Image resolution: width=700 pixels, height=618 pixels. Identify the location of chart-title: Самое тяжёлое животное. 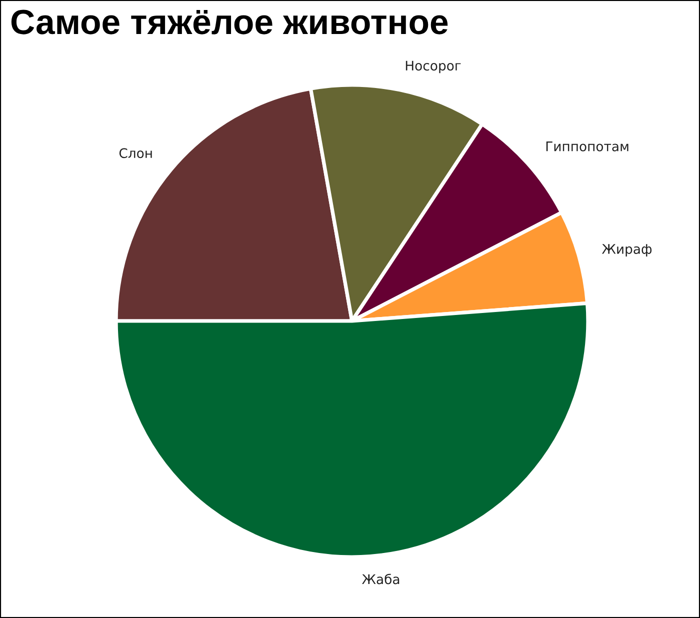
(229, 22).